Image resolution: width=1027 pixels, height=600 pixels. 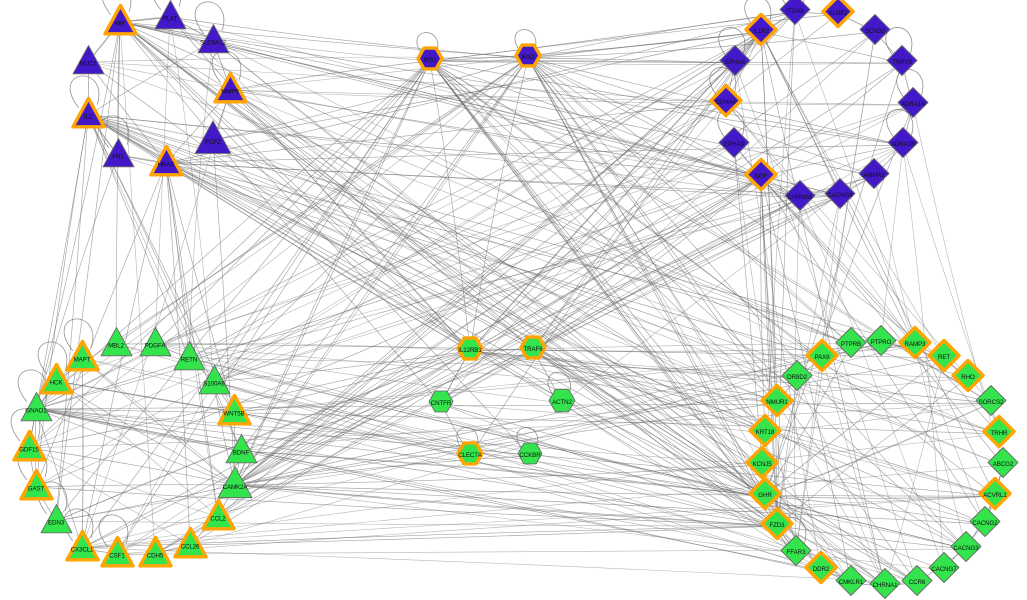 I want to click on graph-node-slc6a12: SLC6A12, so click(x=213, y=41).